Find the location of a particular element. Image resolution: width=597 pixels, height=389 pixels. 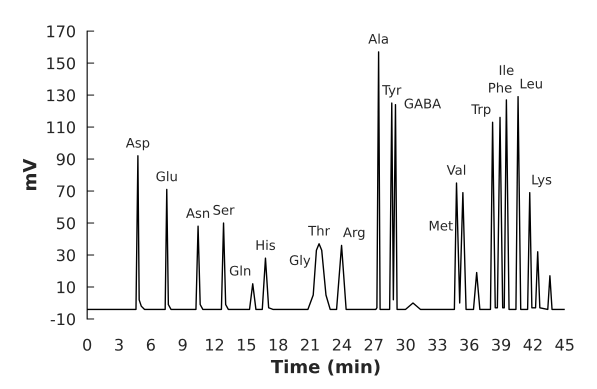

x-tick-label: 21 is located at coordinates (310, 344).